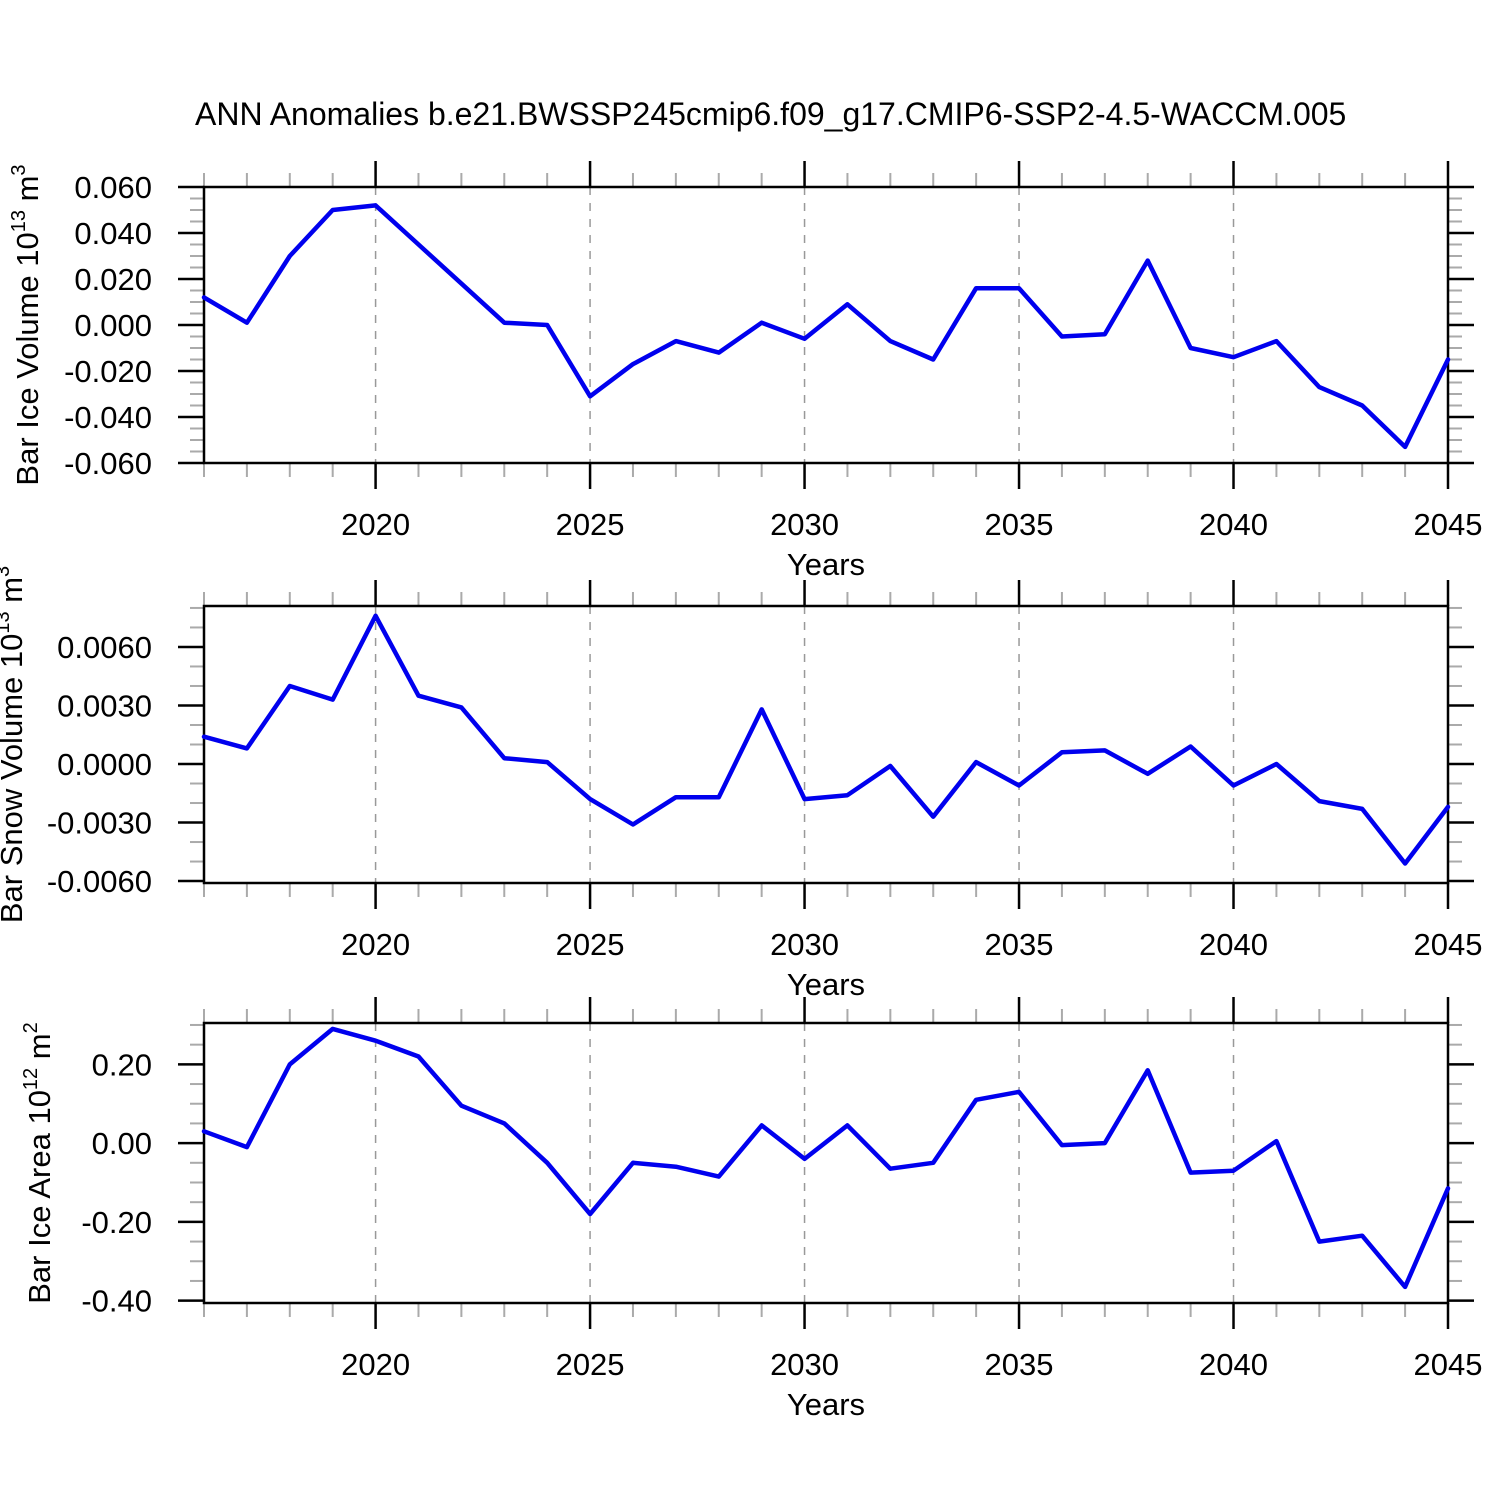 Image resolution: width=1500 pixels, height=1500 pixels. What do you see at coordinates (113, 279) in the screenshot?
I see `y-tick-label: 0.020` at bounding box center [113, 279].